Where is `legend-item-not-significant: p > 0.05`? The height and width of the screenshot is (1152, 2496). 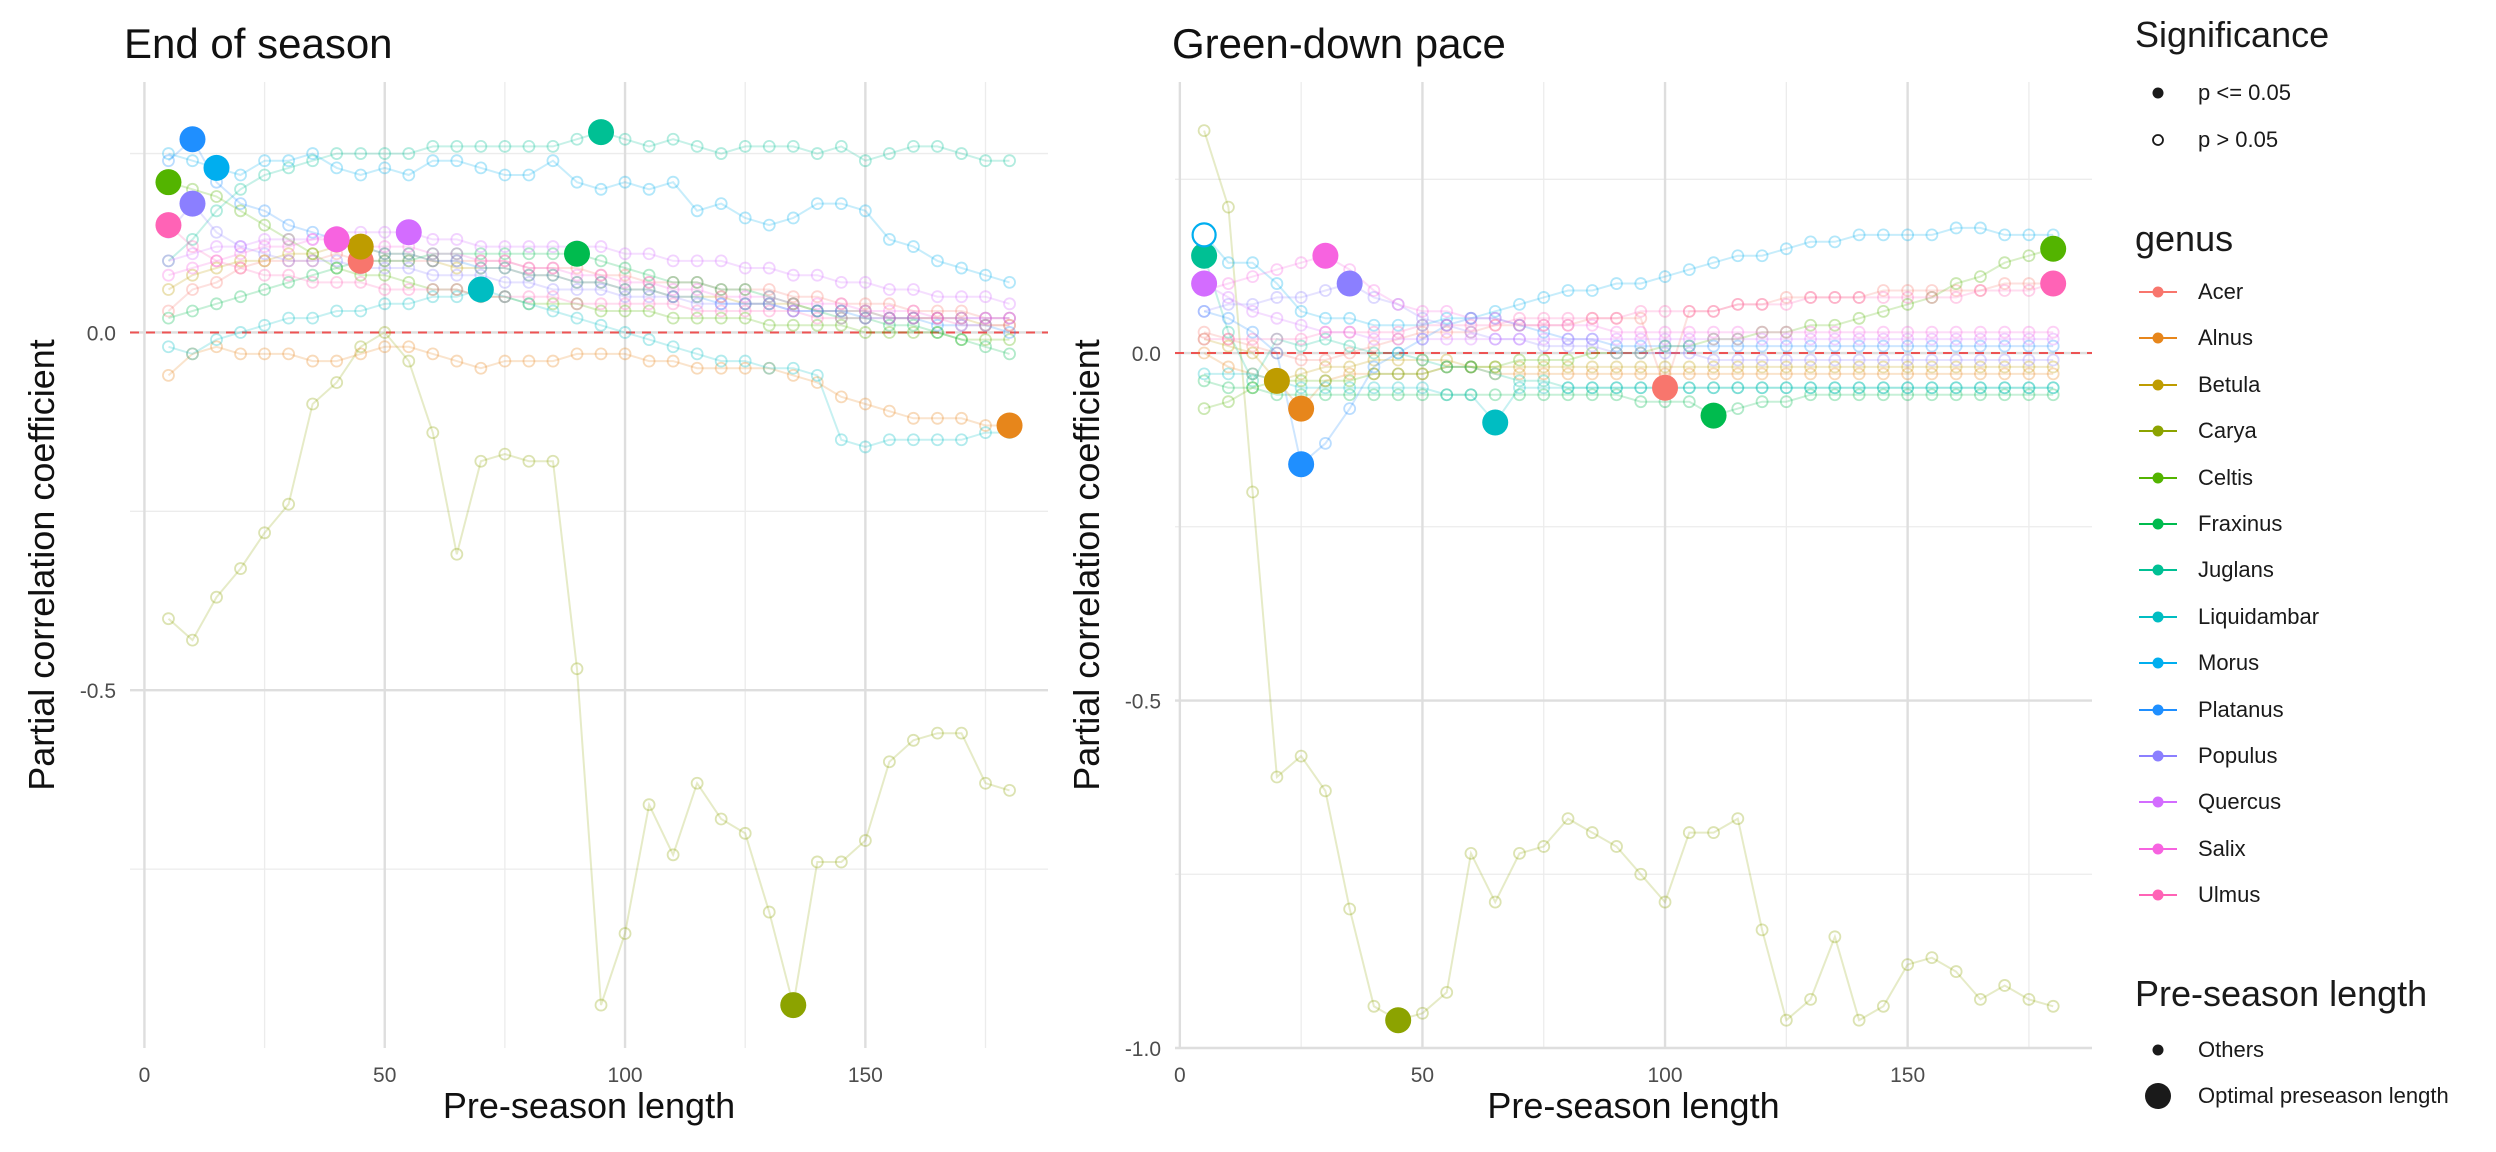 legend-item-not-significant: p > 0.05 is located at coordinates (2315, 140).